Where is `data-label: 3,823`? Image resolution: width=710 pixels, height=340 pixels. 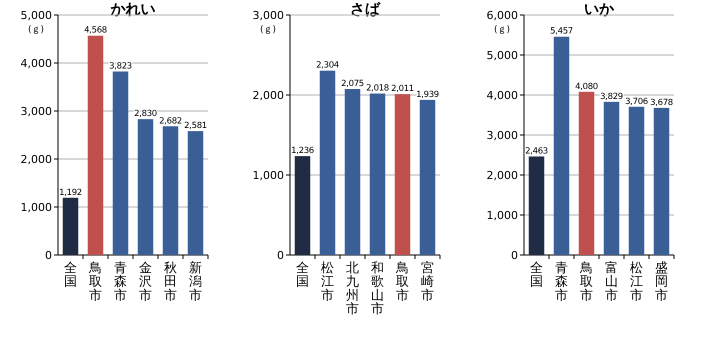
data-label: 3,823 is located at coordinates (120, 66).